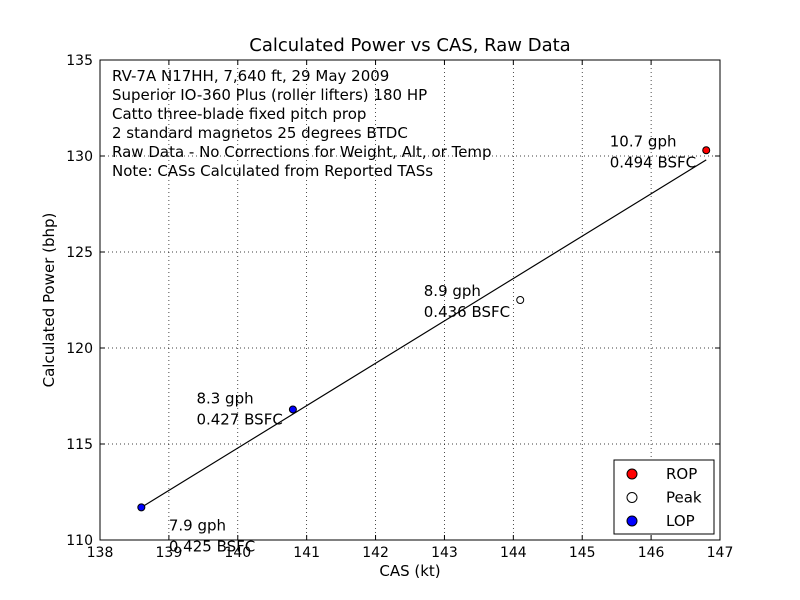 The image size is (800, 600). Describe the element at coordinates (239, 420) in the screenshot. I see `data-annotation: 0.427 BSFC` at that location.